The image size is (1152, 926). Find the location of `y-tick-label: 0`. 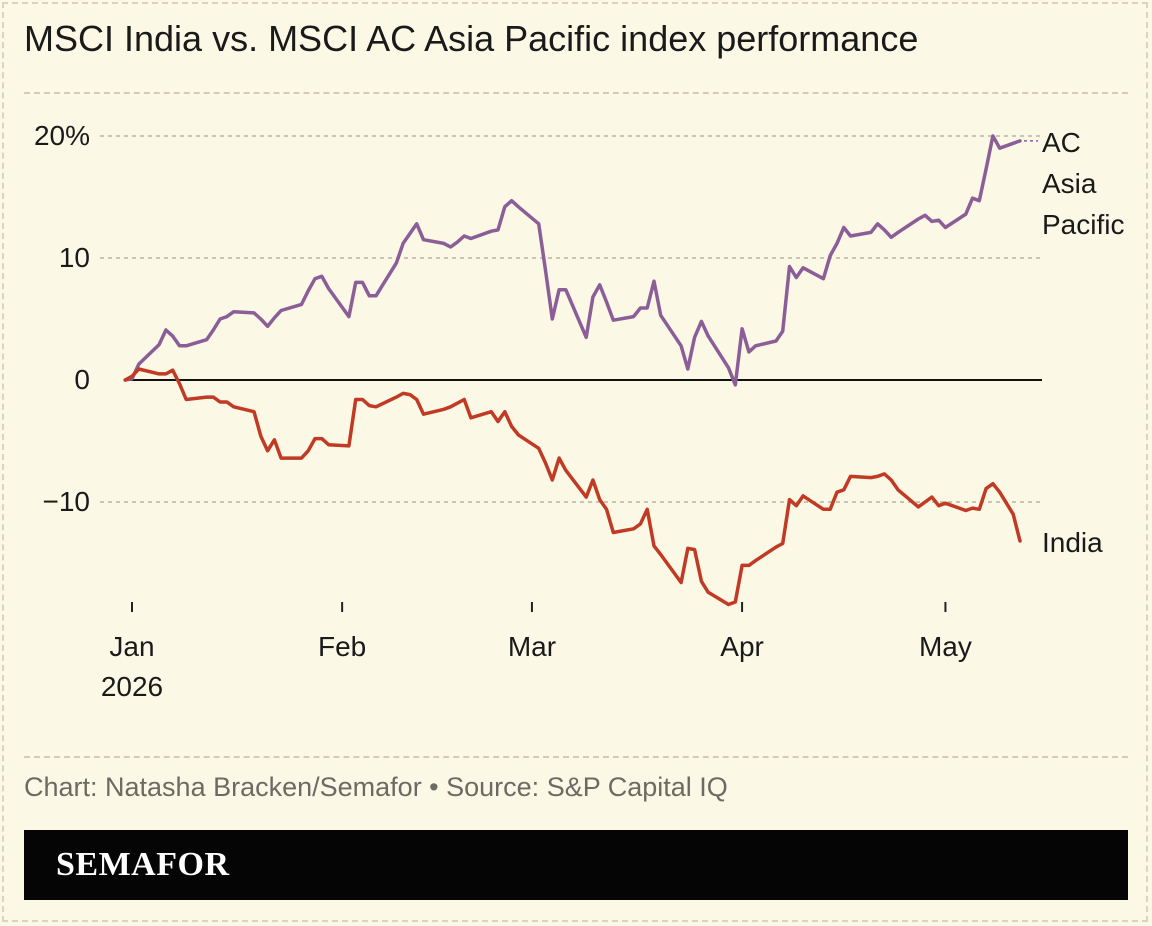

y-tick-label: 0 is located at coordinates (82, 379).